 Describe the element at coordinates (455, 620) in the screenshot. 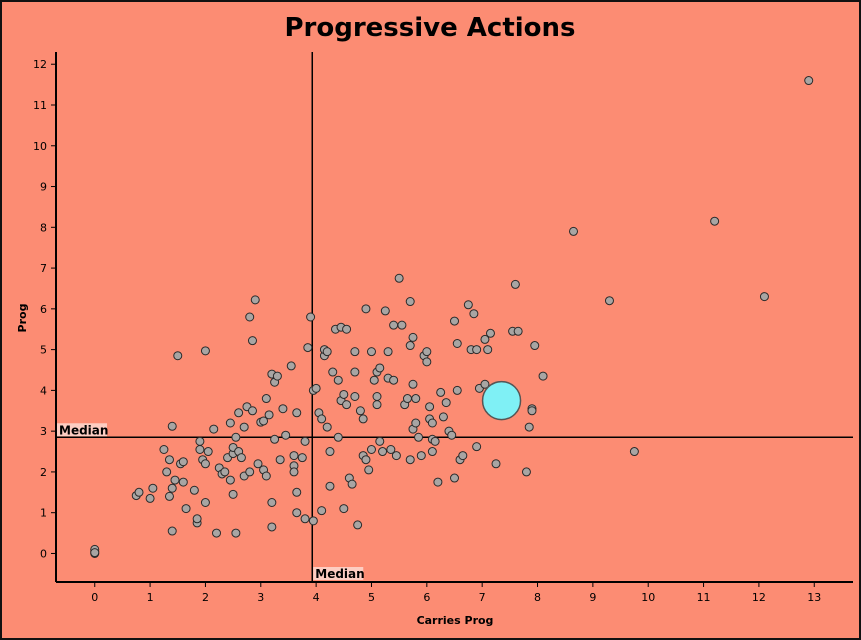

I see `x-axis-title: Carries Prog` at that location.